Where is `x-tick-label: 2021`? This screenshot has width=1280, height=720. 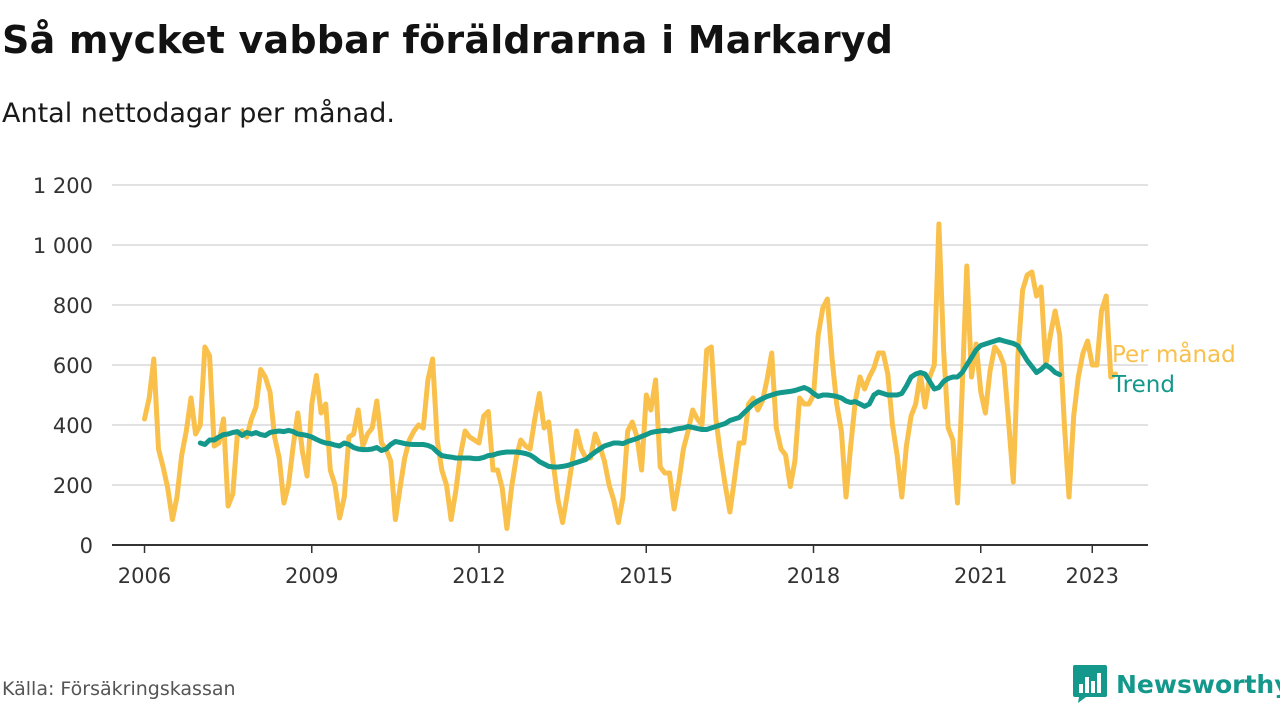
x-tick-label: 2021 is located at coordinates (980, 576).